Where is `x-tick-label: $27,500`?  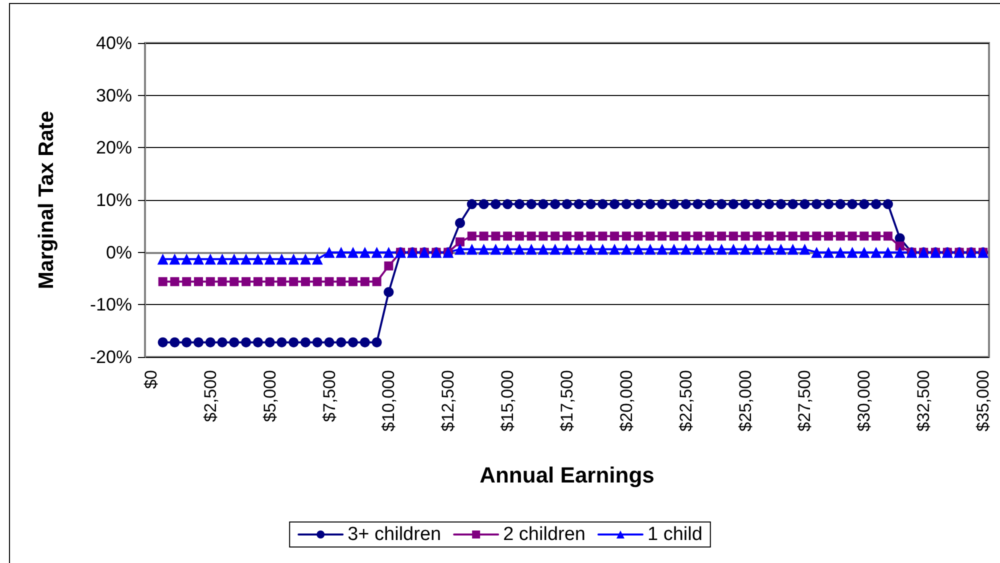
x-tick-label: $27,500 is located at coordinates (804, 401).